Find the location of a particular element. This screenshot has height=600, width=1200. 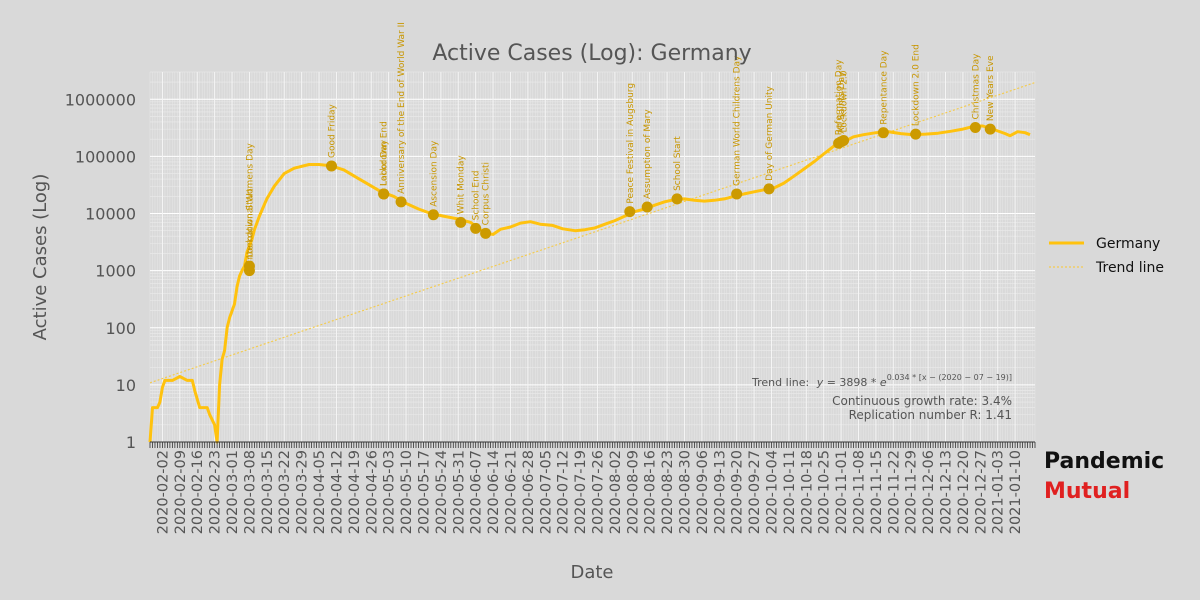

x-tick-label: 2020-09-13 is located at coordinates (720, 492).